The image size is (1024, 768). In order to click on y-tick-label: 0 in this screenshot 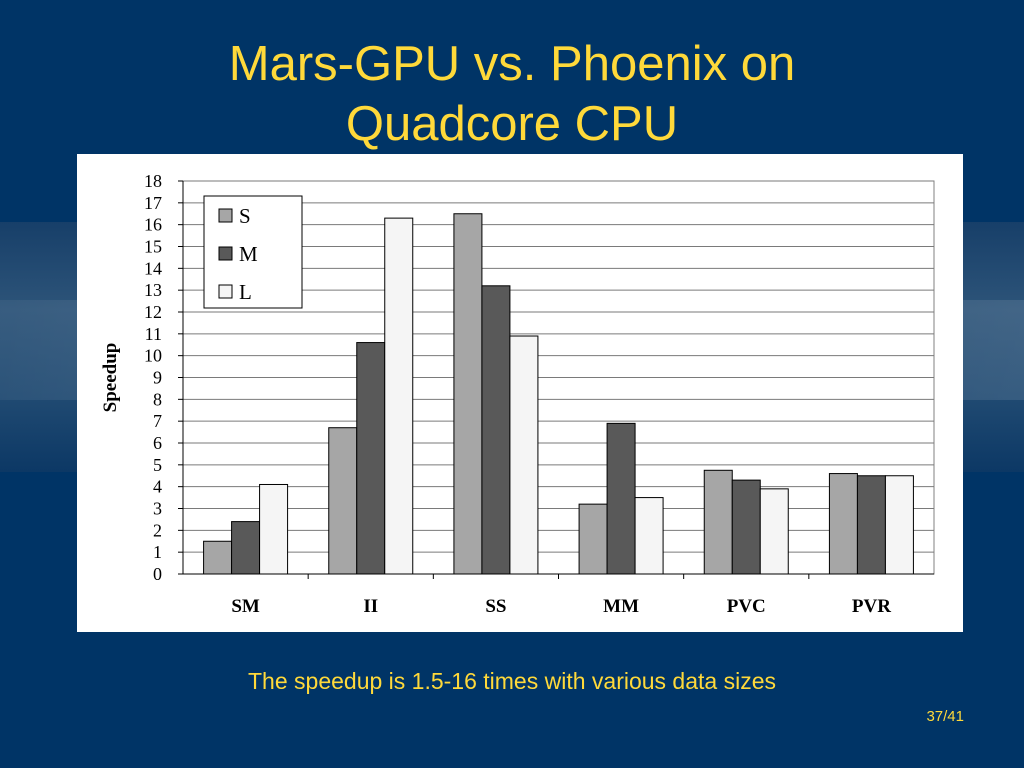, I will do `click(157, 574)`.